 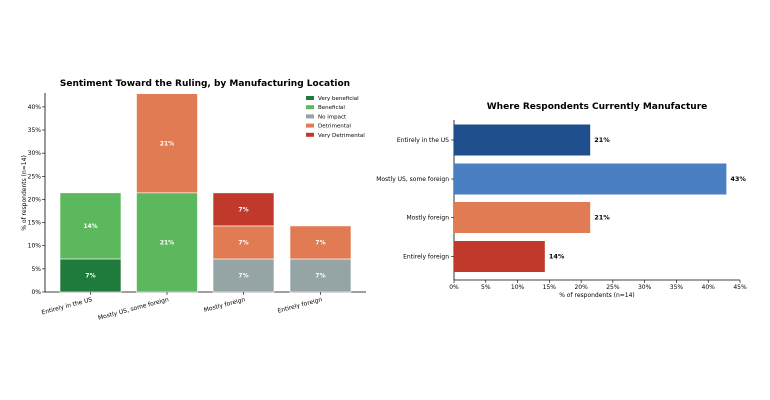 What do you see at coordinates (454, 287) in the screenshot?
I see `right-x-tick-label: 0%` at bounding box center [454, 287].